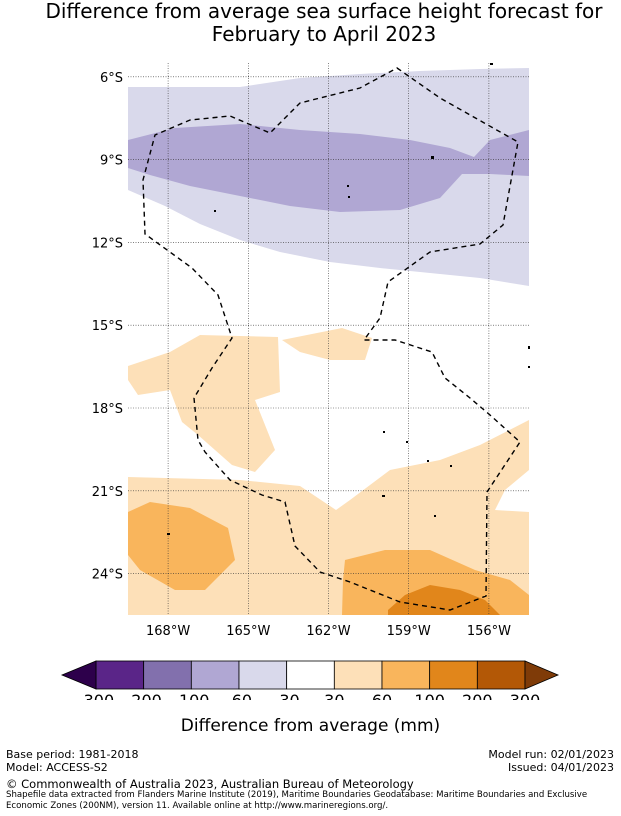  What do you see at coordinates (168, 631) in the screenshot?
I see `x-tick-label: 168°W` at bounding box center [168, 631].